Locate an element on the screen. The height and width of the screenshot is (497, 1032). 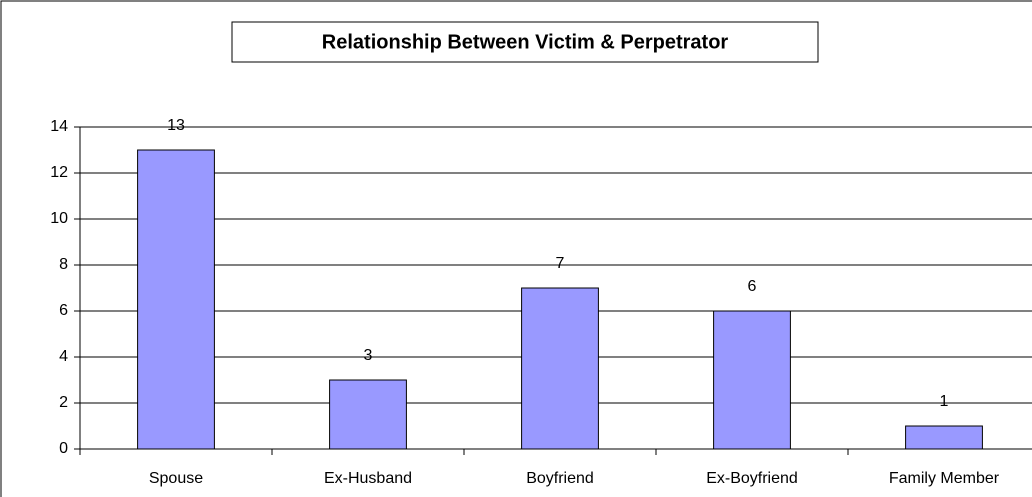
y-tick-label: 2 is located at coordinates (63, 402).